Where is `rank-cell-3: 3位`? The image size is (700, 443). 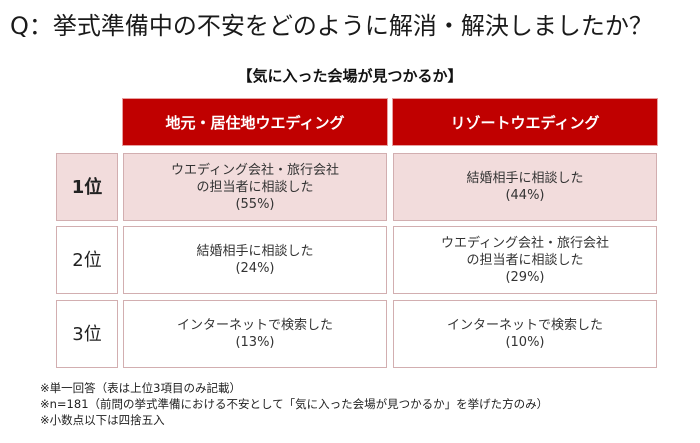
rank-cell-3: 3位 is located at coordinates (87, 334).